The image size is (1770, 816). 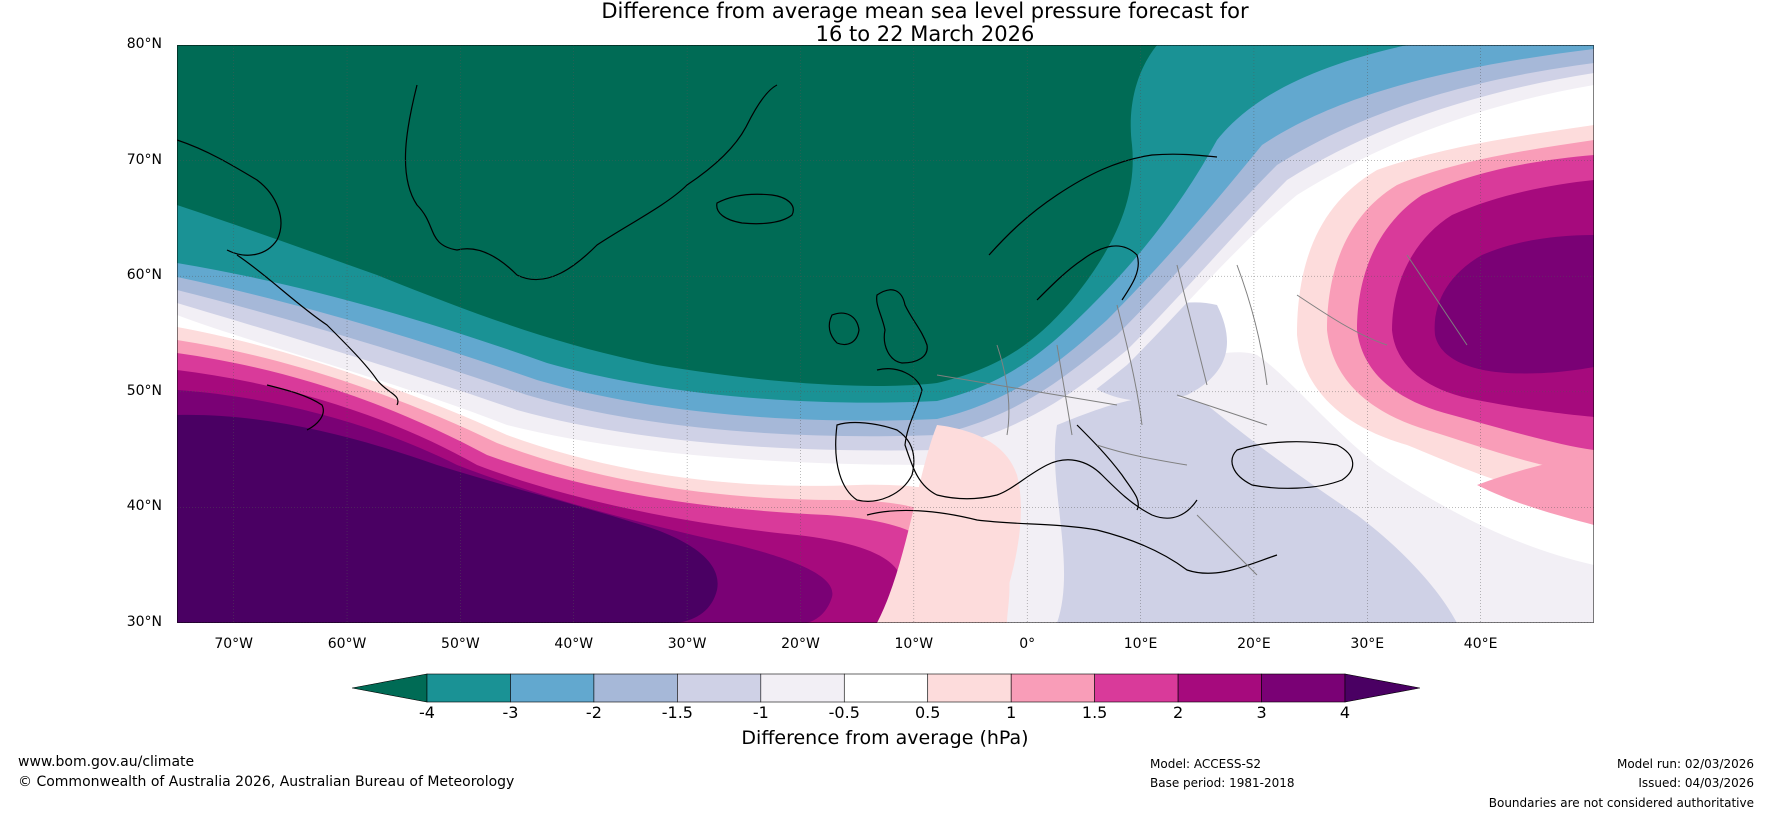 I want to click on coast-italy, so click(x=1107, y=467).